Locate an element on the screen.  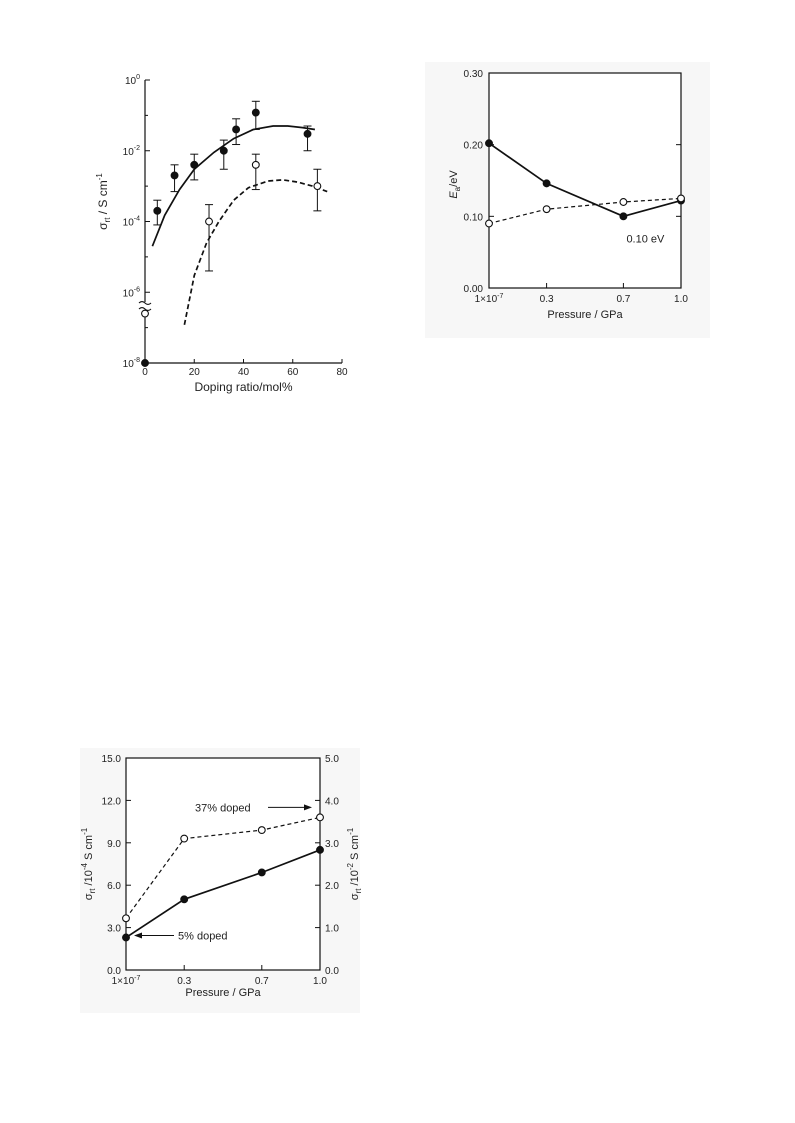
y-tick-exp: -2 is located at coordinates (137, 148).